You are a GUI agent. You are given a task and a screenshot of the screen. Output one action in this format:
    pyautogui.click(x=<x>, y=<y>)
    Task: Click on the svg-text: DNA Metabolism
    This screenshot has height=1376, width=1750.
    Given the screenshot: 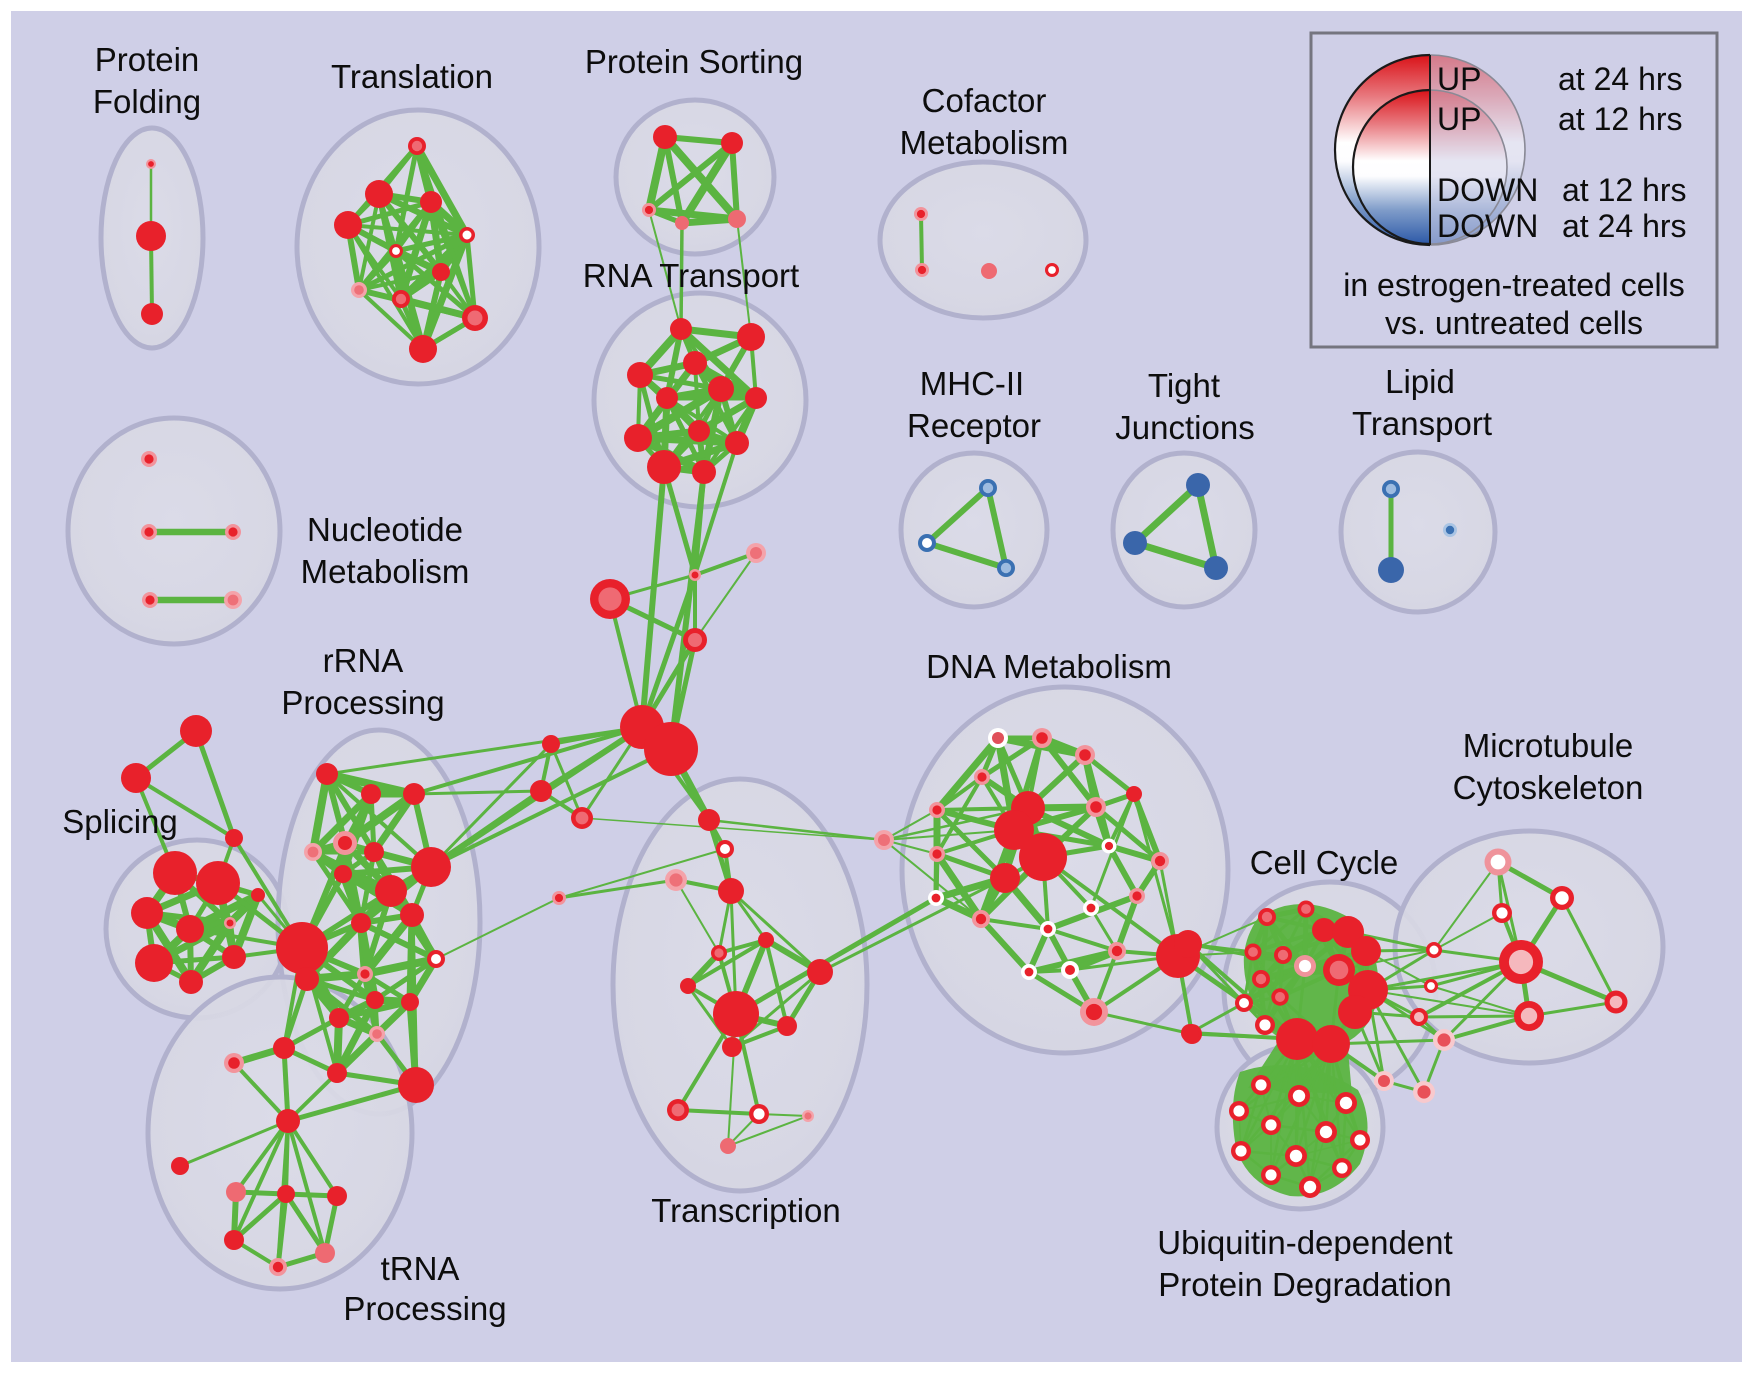 What is the action you would take?
    pyautogui.click(x=1049, y=666)
    